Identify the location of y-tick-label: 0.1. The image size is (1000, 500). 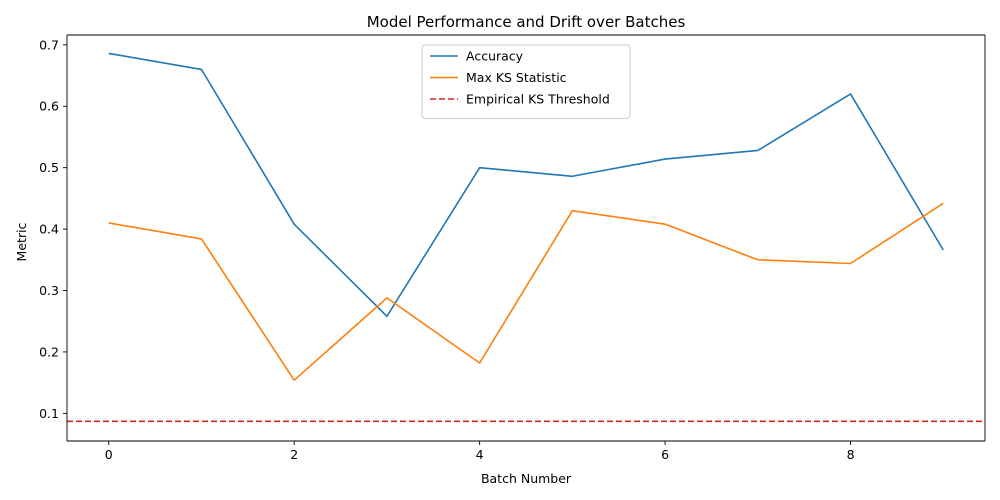
(49, 413).